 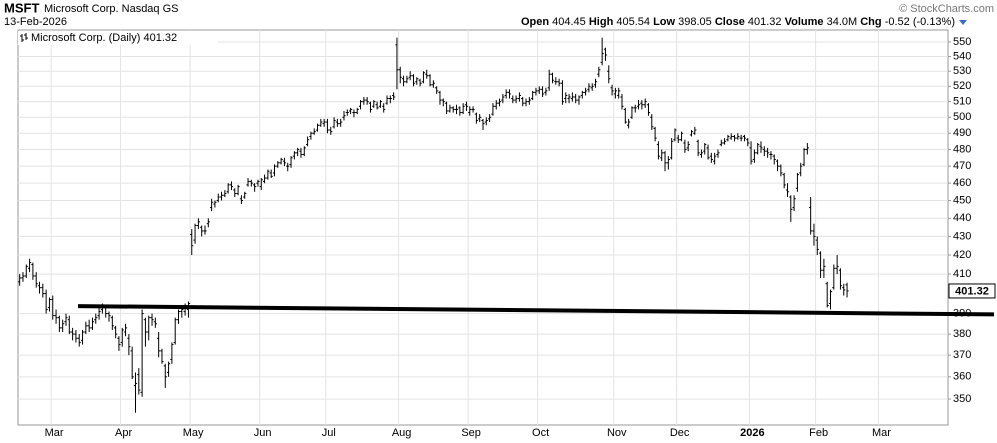 I want to click on y-tick-label: 440, so click(x=962, y=218).